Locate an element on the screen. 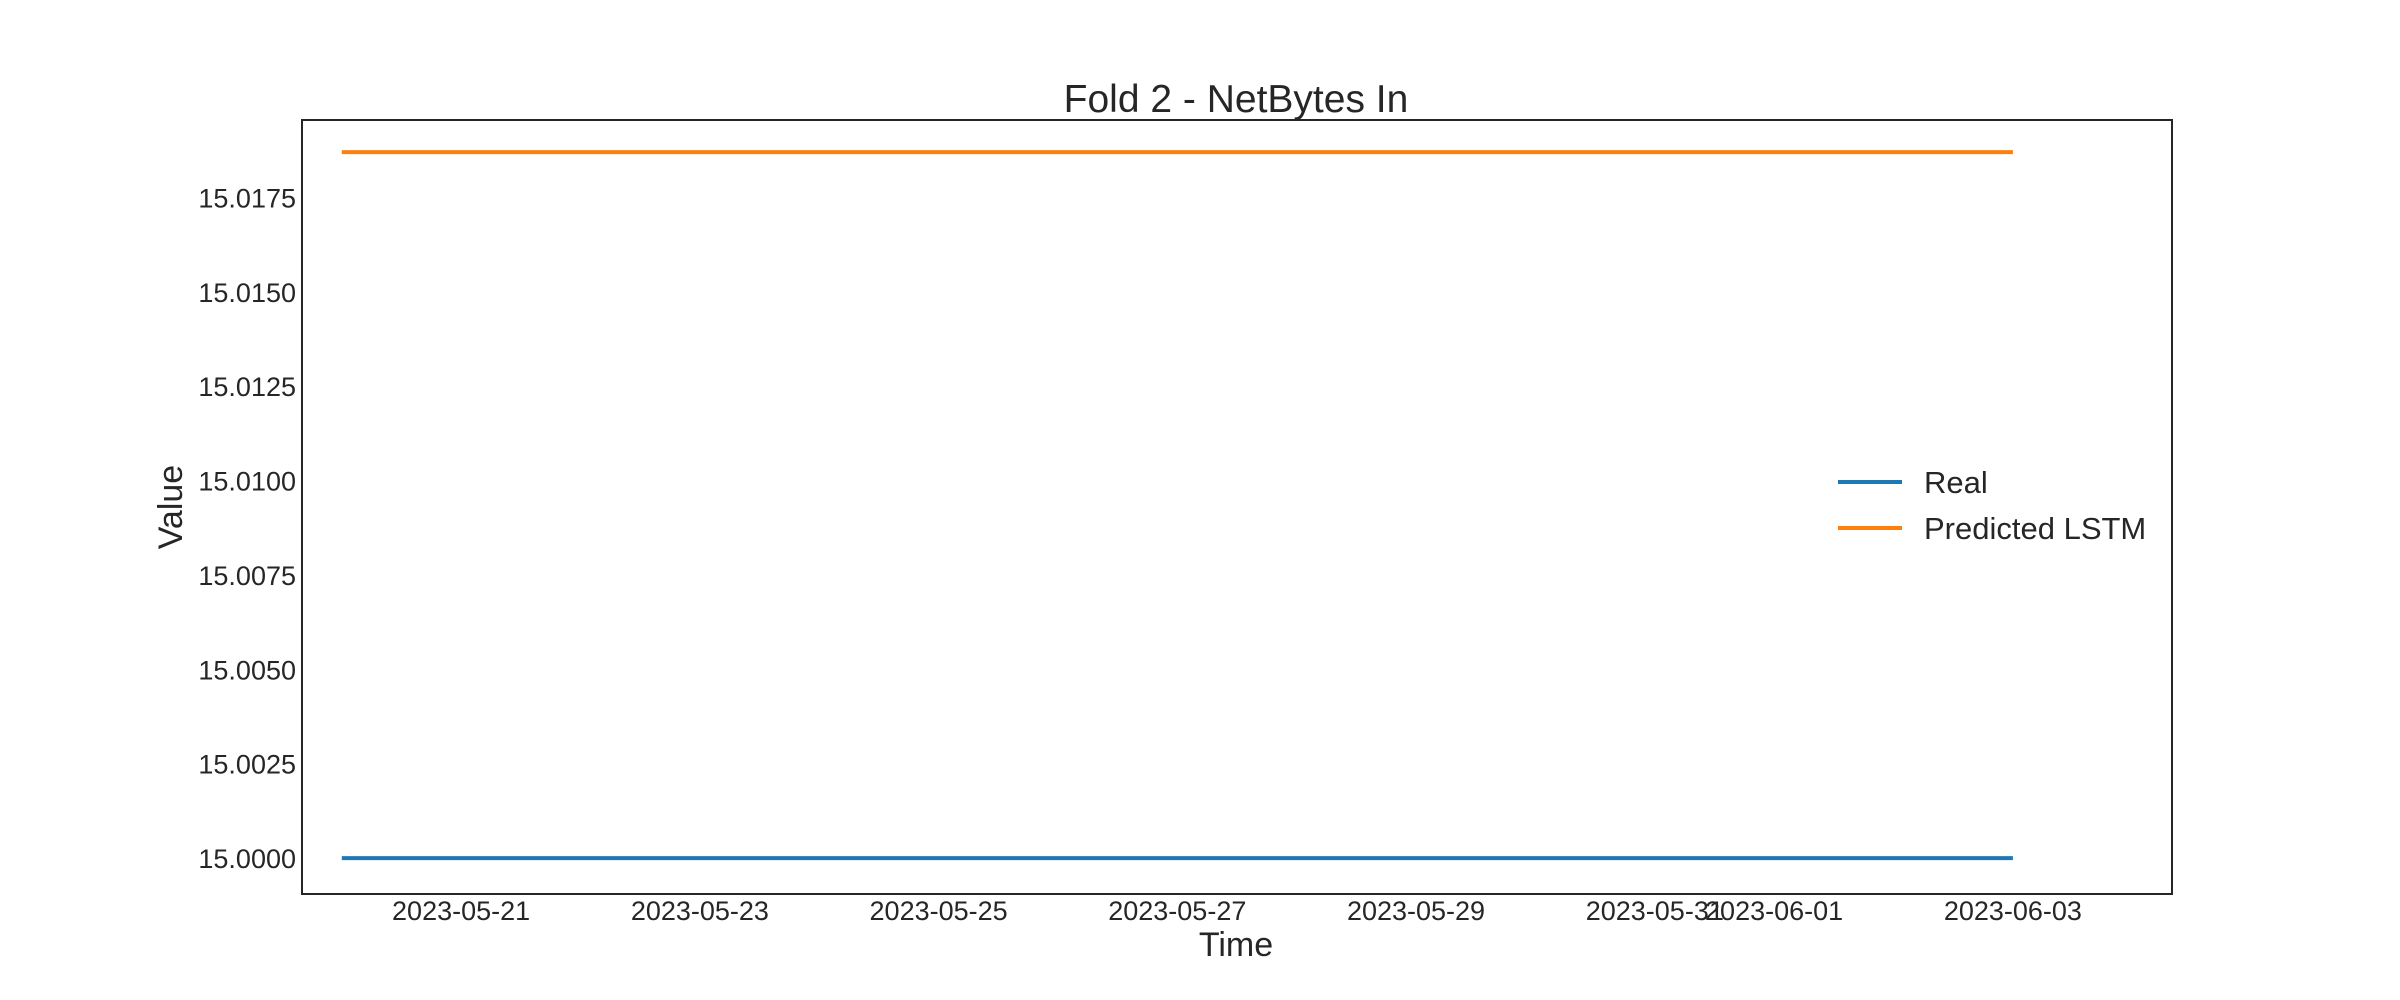  chart-title: Fold 2 - NetBytes In is located at coordinates (1236, 99).